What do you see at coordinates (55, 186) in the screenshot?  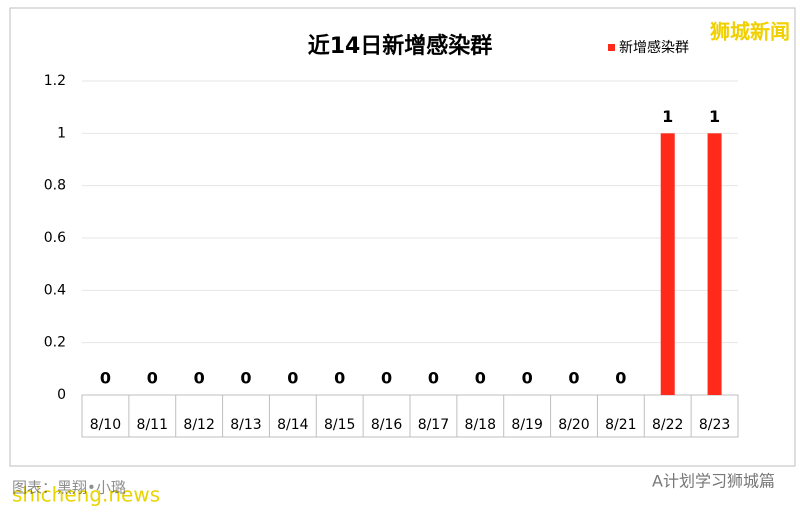 I see `y-tick-label: 0.8` at bounding box center [55, 186].